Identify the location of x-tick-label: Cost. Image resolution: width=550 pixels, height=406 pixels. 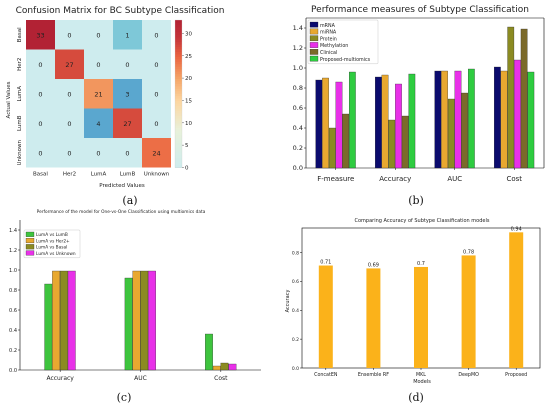
(221, 378).